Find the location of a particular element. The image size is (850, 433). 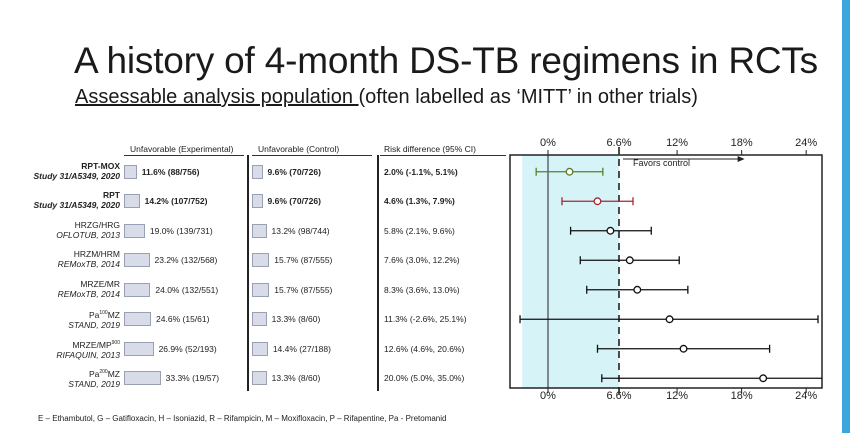

favors-control-label: Favors control is located at coordinates (661, 163).